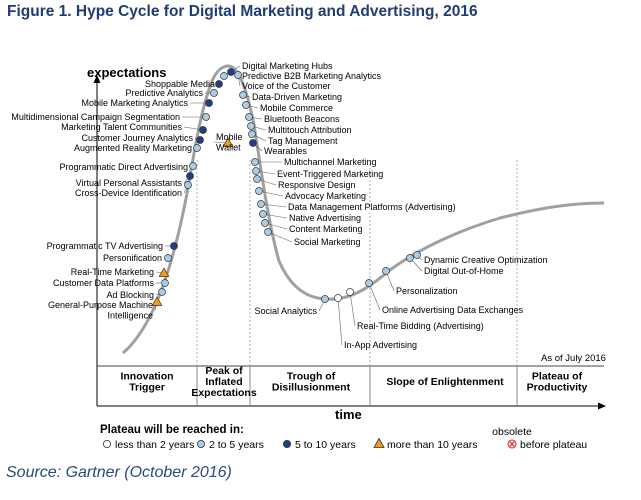 The height and width of the screenshot is (500, 641). I want to click on marker-programmatic-tv-advertising, so click(174, 246).